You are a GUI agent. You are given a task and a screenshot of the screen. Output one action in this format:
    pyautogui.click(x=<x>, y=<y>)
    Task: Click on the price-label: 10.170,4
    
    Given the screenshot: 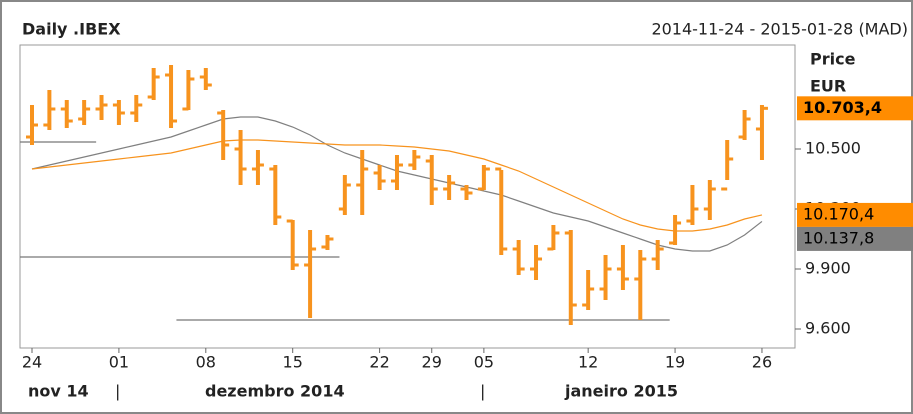 What is the action you would take?
    pyautogui.click(x=838, y=213)
    